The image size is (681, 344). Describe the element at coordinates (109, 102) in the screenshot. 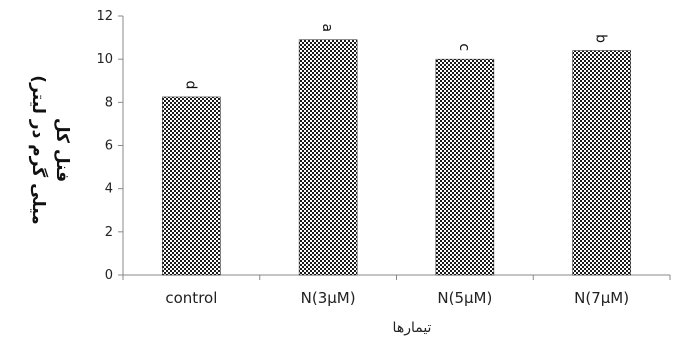

I see `y-tick-label-4: 8` at that location.